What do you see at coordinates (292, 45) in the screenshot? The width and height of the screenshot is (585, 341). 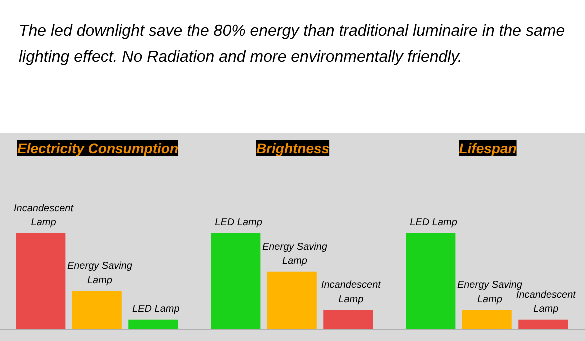 I see `text: The led downlight save the 80% energy than traditional luminaire in the same lighting effect. No Radiation and more environmentally friendly.` at bounding box center [292, 45].